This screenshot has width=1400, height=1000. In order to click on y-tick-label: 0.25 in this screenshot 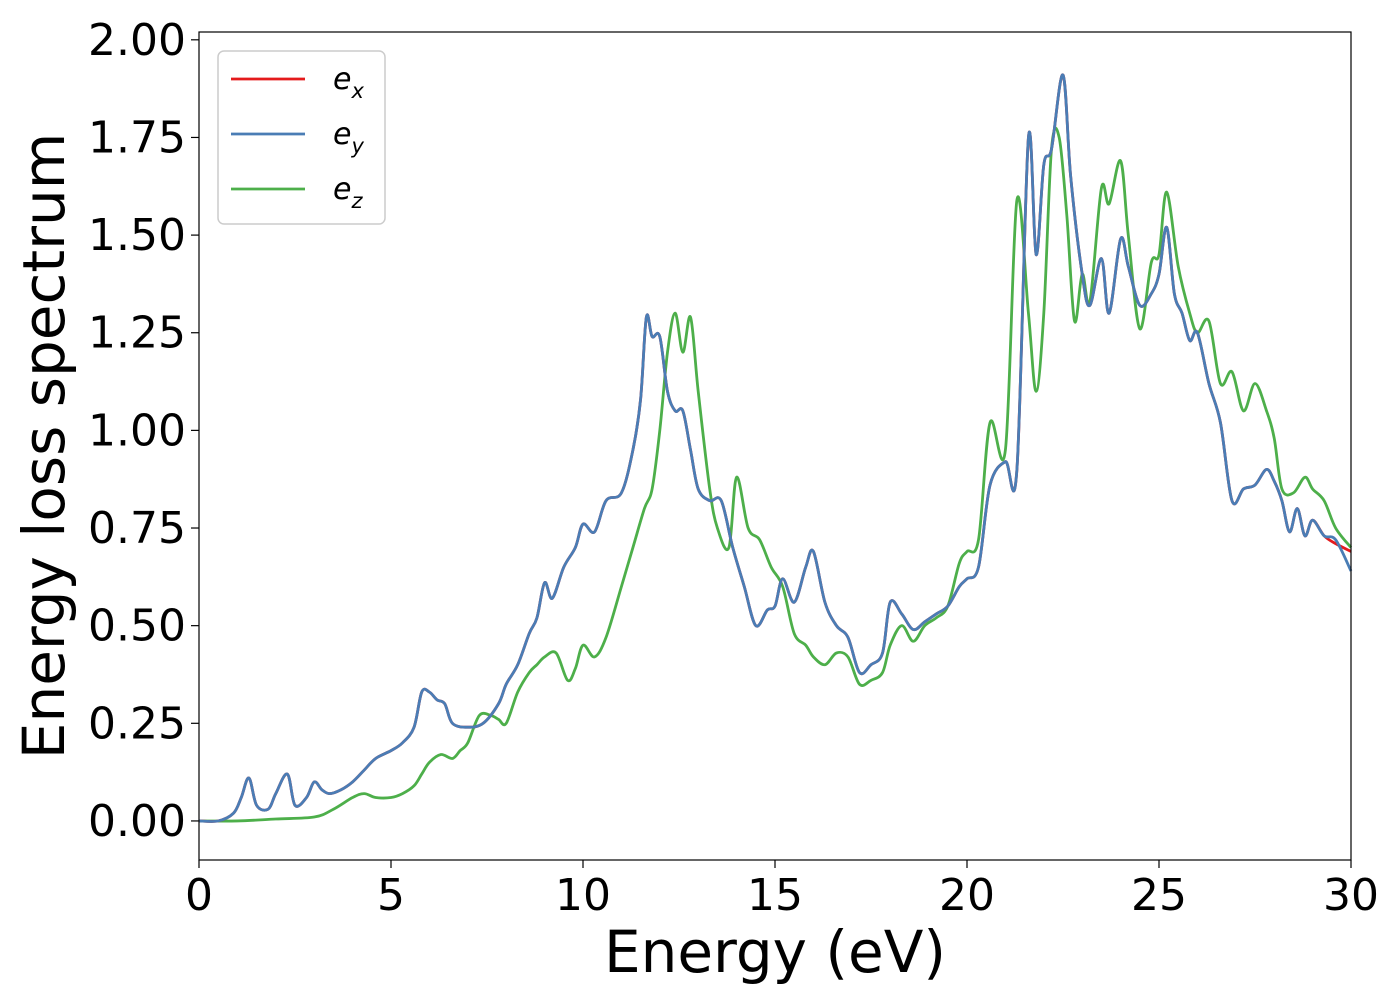, I will do `click(137, 723)`.